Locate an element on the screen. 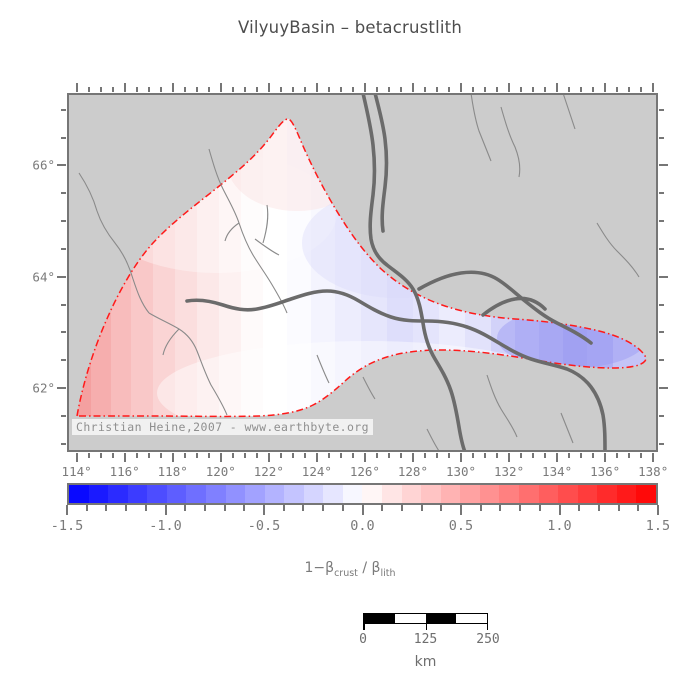 This screenshot has height=695, width=700. colorbar-tick-label: -1.5 is located at coordinates (67, 526).